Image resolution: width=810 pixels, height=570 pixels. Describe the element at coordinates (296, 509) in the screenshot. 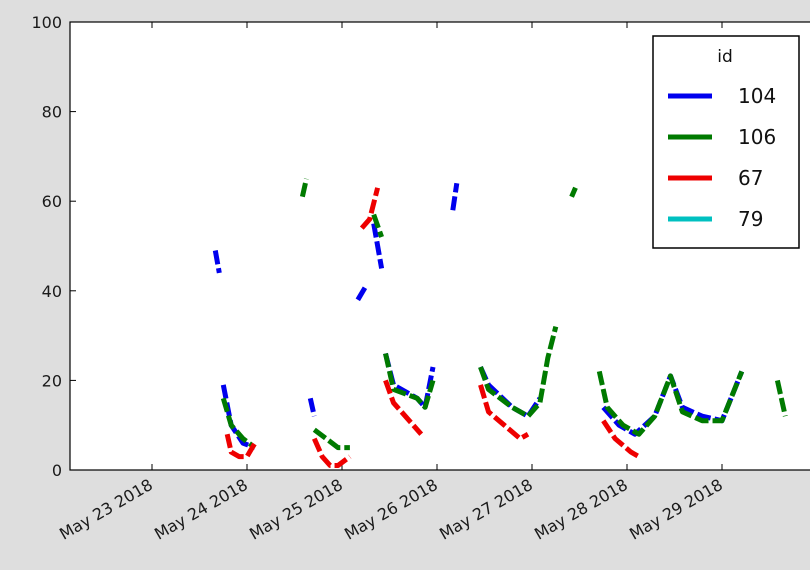

I see `x-tick-label: May 25 2018` at that location.